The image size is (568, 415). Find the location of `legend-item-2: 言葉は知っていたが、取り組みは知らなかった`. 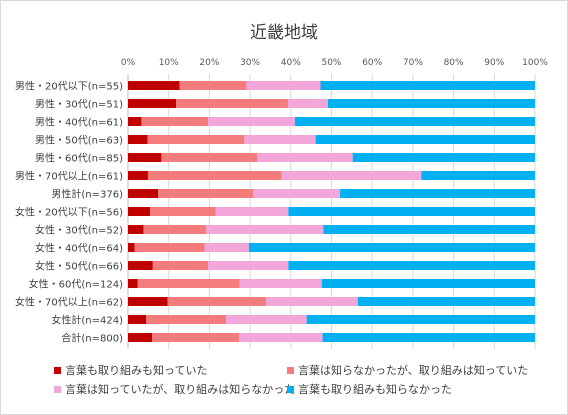

legend-item-2: 言葉は知っていたが、取り組みは知らなかった is located at coordinates (174, 389).